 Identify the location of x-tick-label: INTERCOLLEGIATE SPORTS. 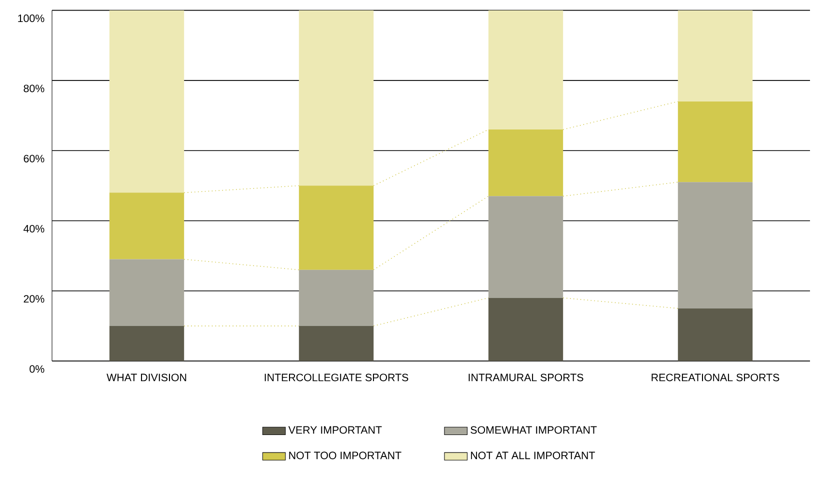
(336, 378).